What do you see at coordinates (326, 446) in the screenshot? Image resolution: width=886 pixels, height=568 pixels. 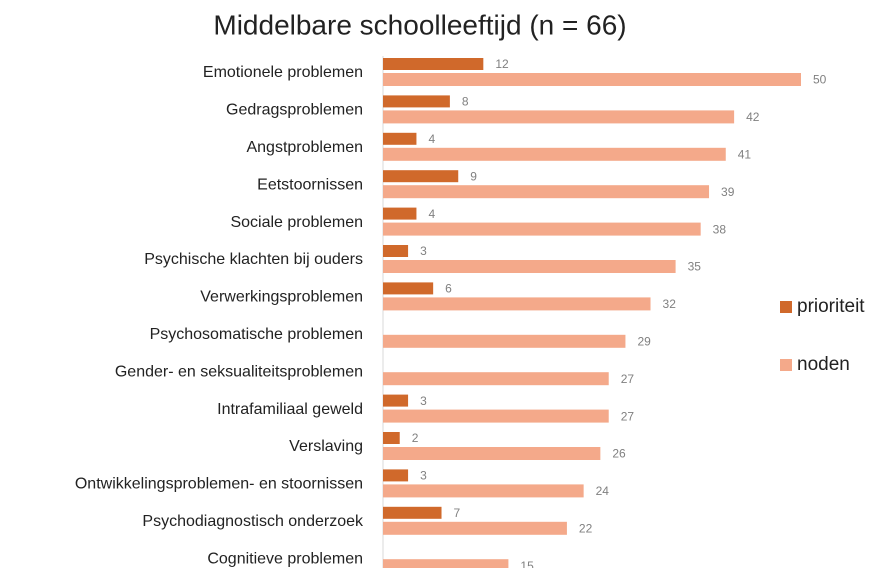 I see `category-label: Verslaving` at bounding box center [326, 446].